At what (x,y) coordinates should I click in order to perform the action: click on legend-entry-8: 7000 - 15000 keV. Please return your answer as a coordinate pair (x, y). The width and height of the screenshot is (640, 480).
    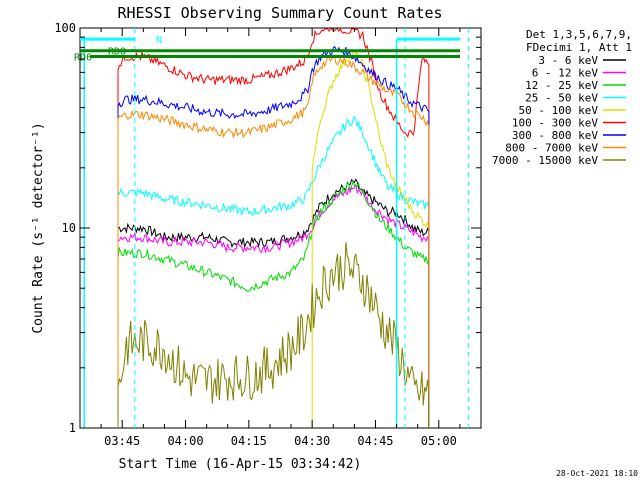
    Looking at the image, I should click on (545, 160).